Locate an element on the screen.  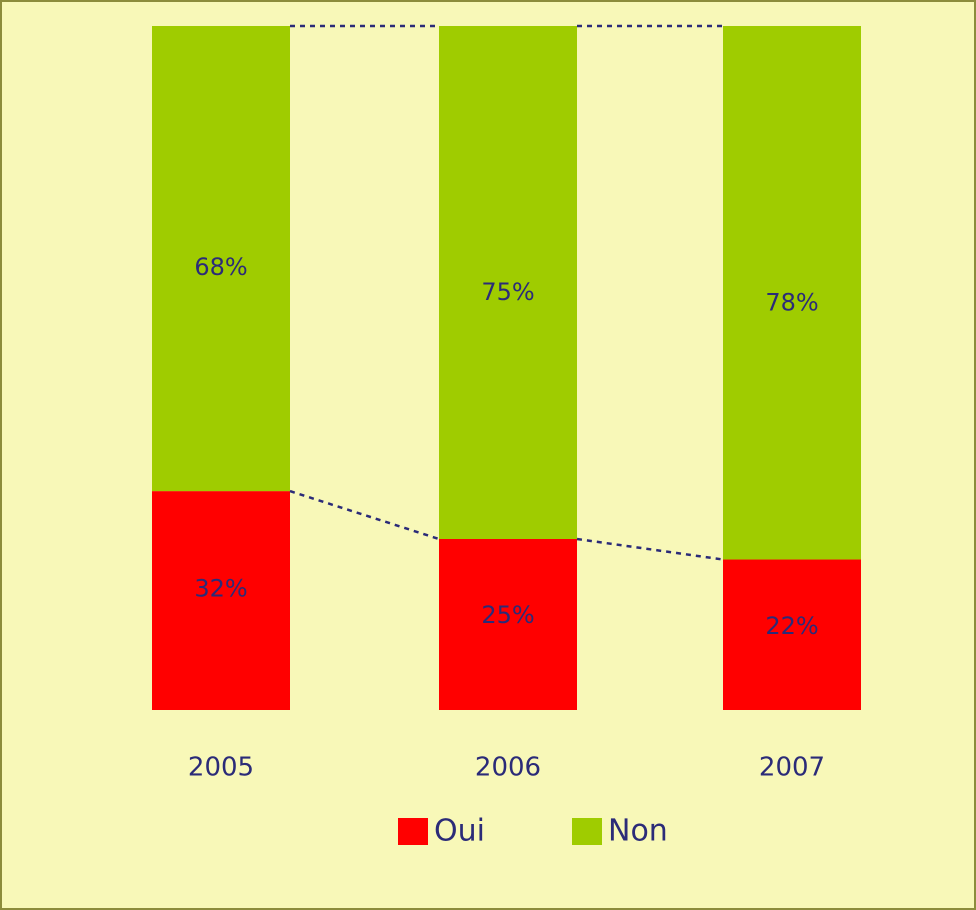
value-label: 78% is located at coordinates (791, 302).